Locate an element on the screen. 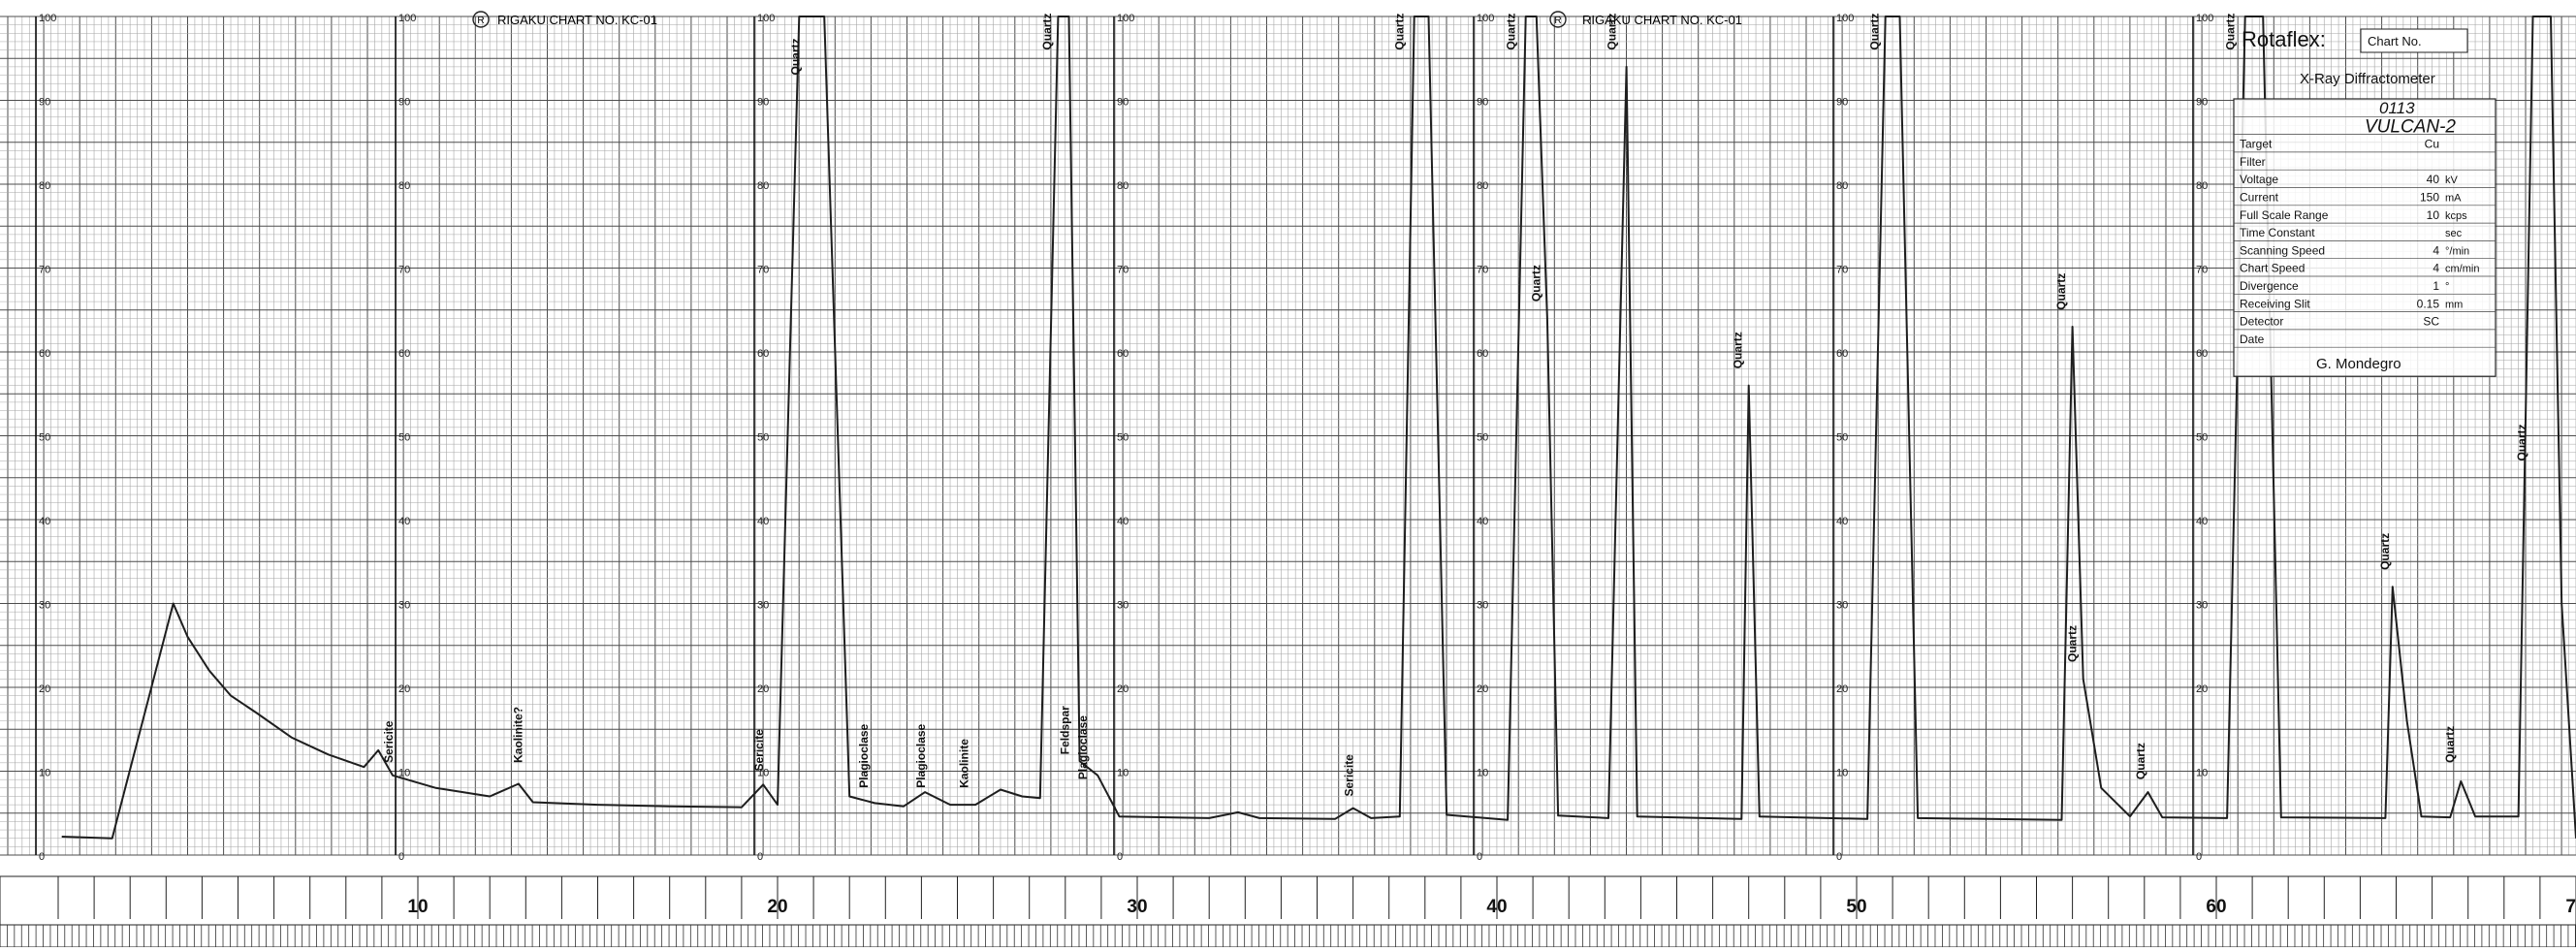  info-field-label: Filter is located at coordinates (2253, 162).